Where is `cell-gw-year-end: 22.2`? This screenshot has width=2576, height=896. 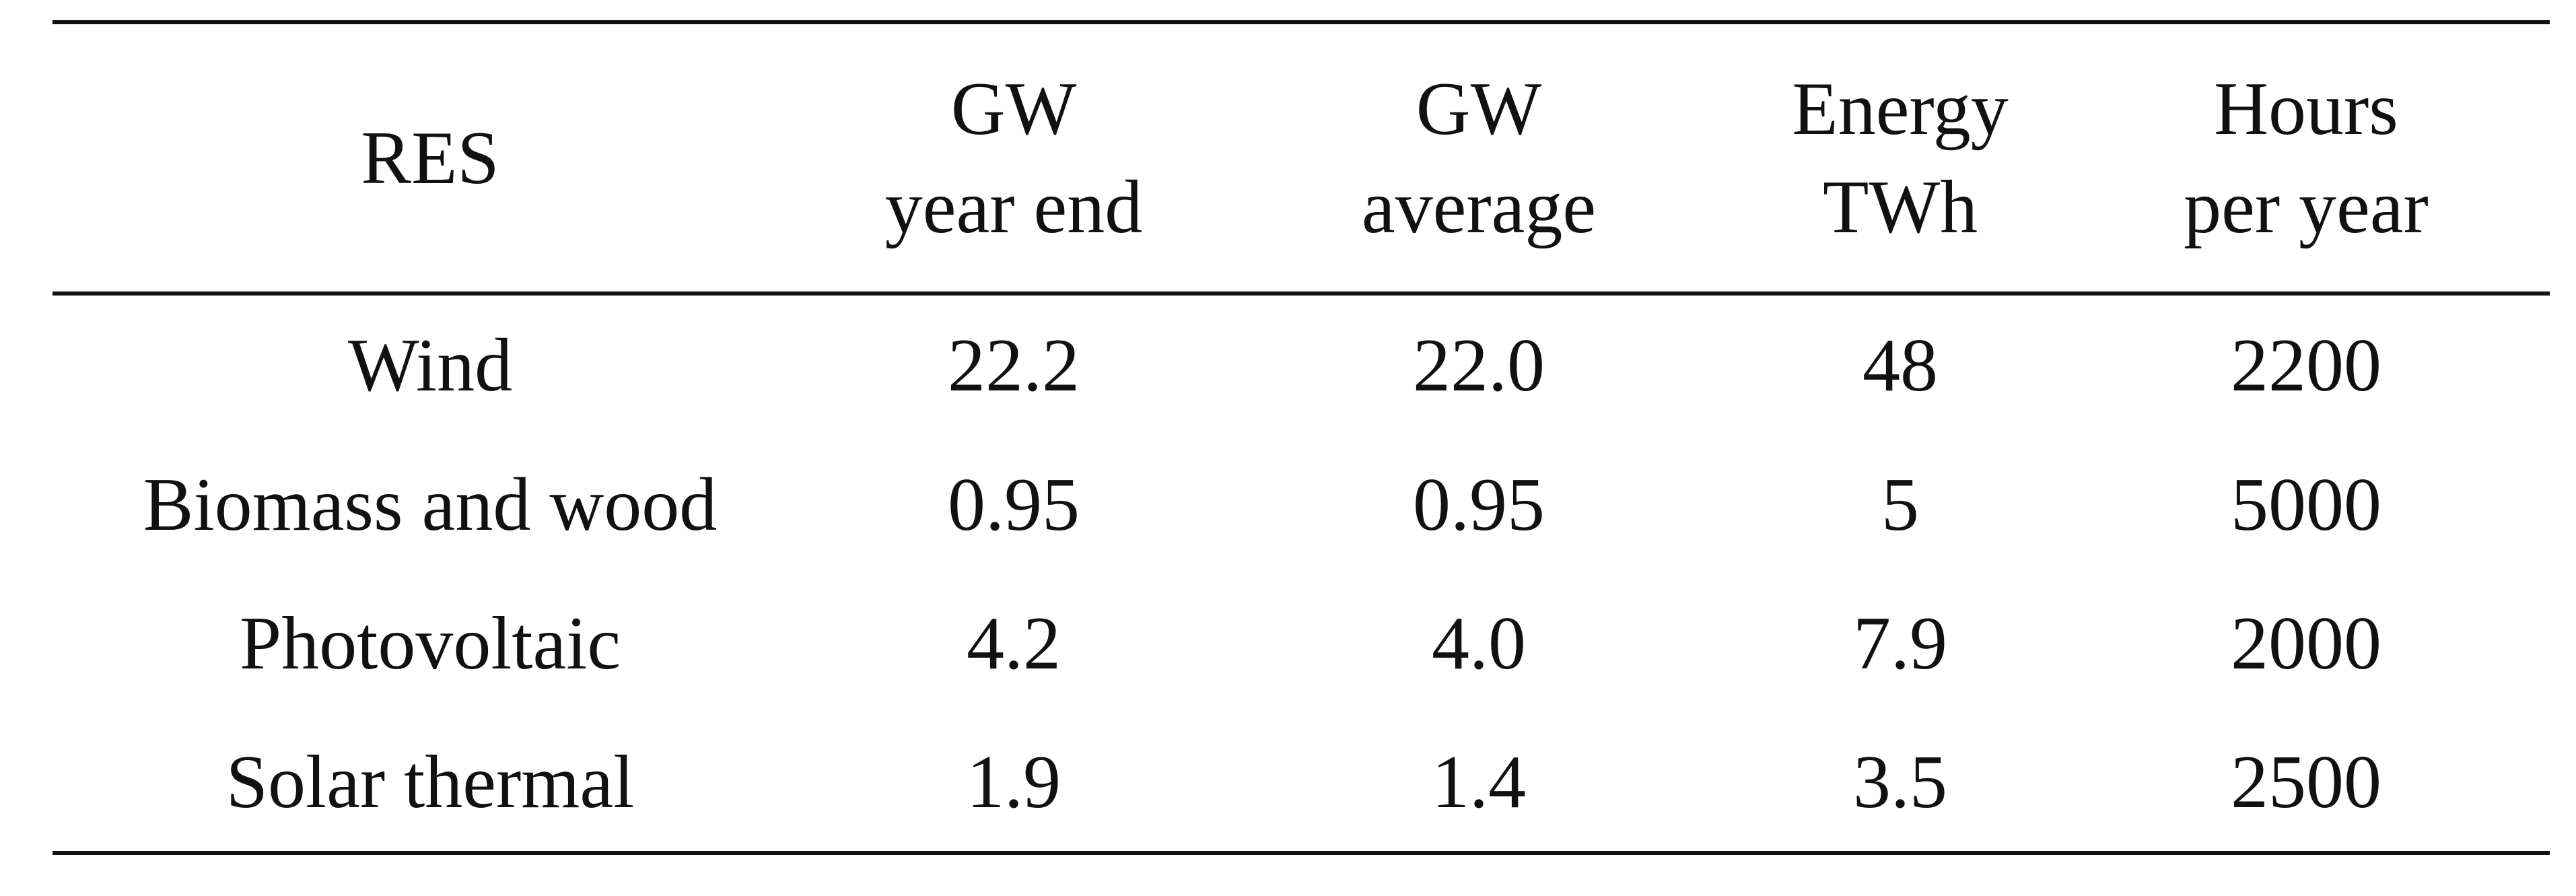 cell-gw-year-end: 22.2 is located at coordinates (1014, 365).